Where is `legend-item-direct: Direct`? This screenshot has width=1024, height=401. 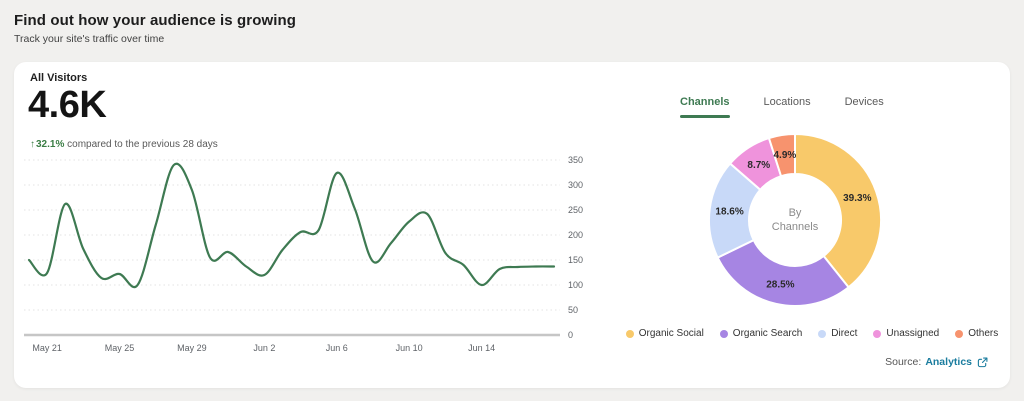
legend-item-direct: Direct is located at coordinates (837, 333).